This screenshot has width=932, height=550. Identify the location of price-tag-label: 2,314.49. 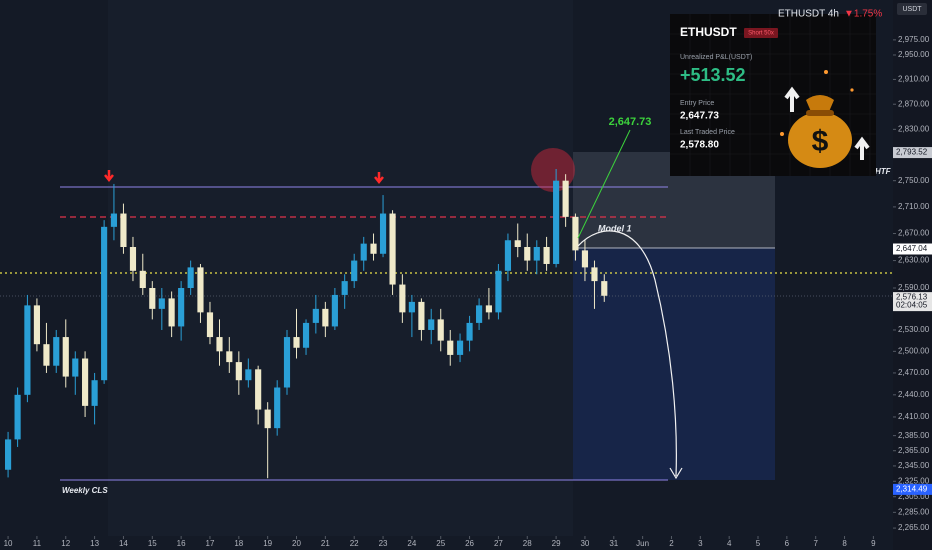
(912, 488).